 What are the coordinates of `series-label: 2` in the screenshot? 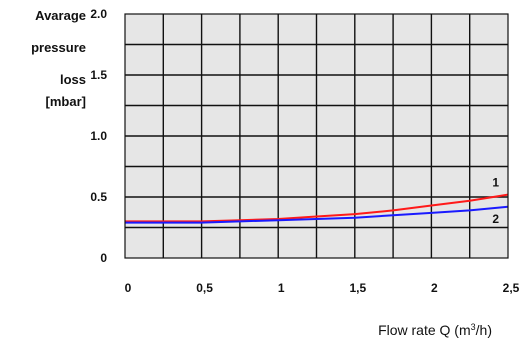 It's located at (495, 219).